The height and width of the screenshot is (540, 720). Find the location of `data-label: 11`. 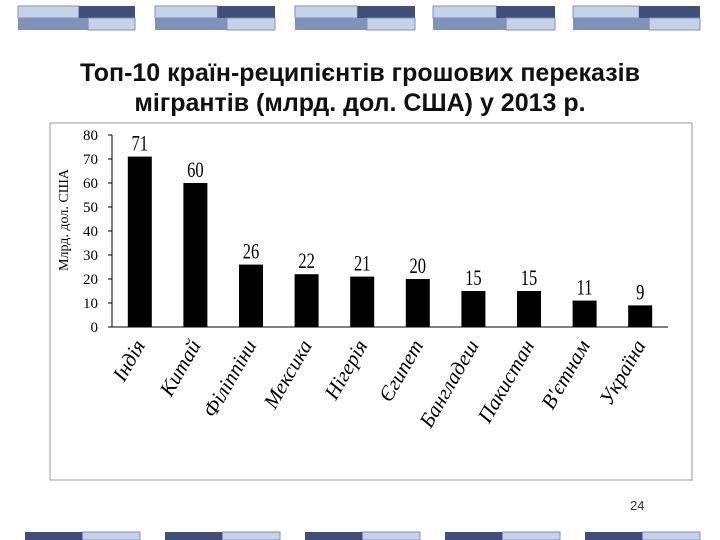

data-label: 11 is located at coordinates (585, 288).